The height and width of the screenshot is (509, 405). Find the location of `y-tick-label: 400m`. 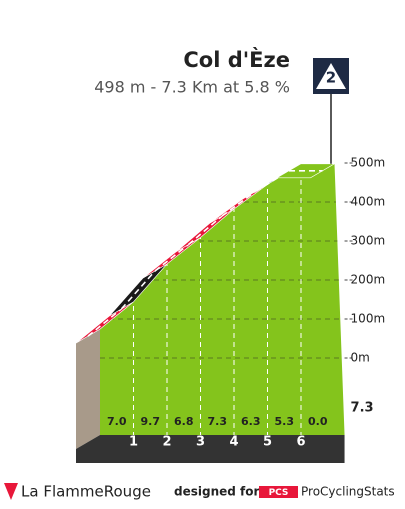

y-tick-label: 400m is located at coordinates (368, 202).